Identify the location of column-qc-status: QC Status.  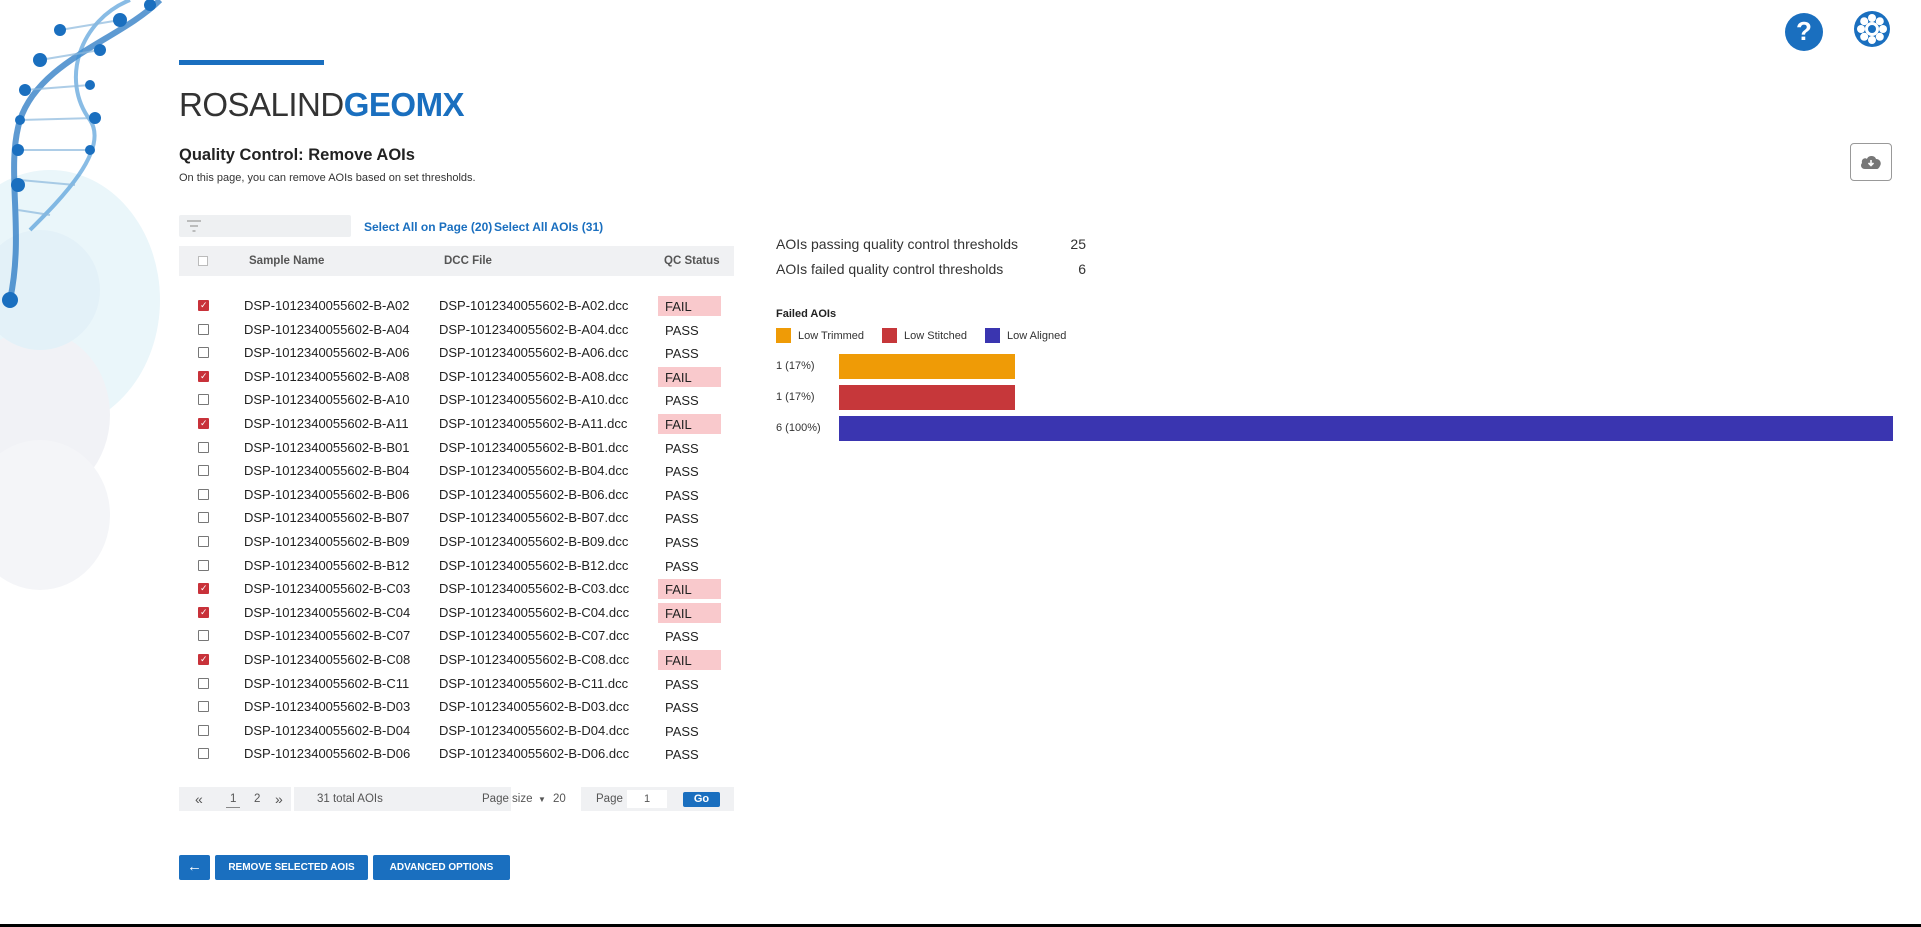
(692, 261).